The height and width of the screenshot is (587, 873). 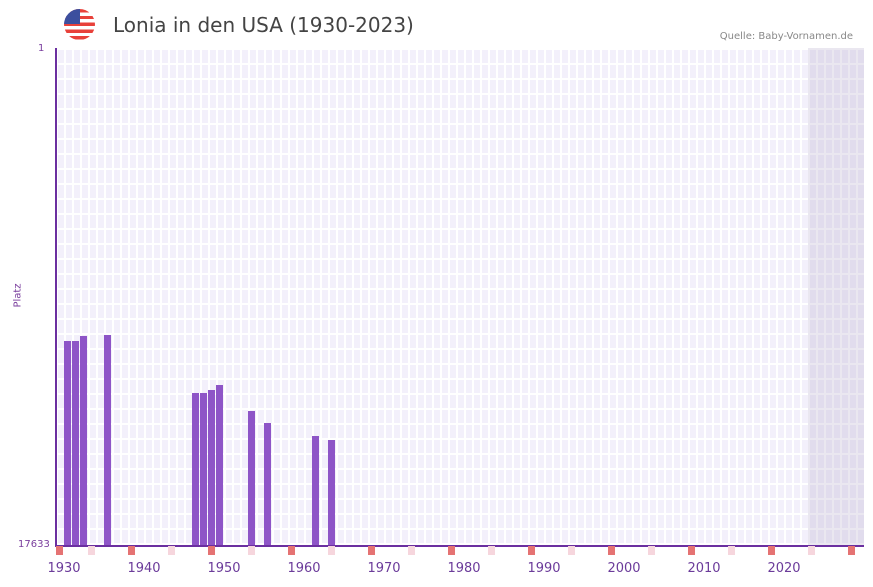 I want to click on chart-title: Lonia in den USA (1930-2023), so click(x=263, y=25).